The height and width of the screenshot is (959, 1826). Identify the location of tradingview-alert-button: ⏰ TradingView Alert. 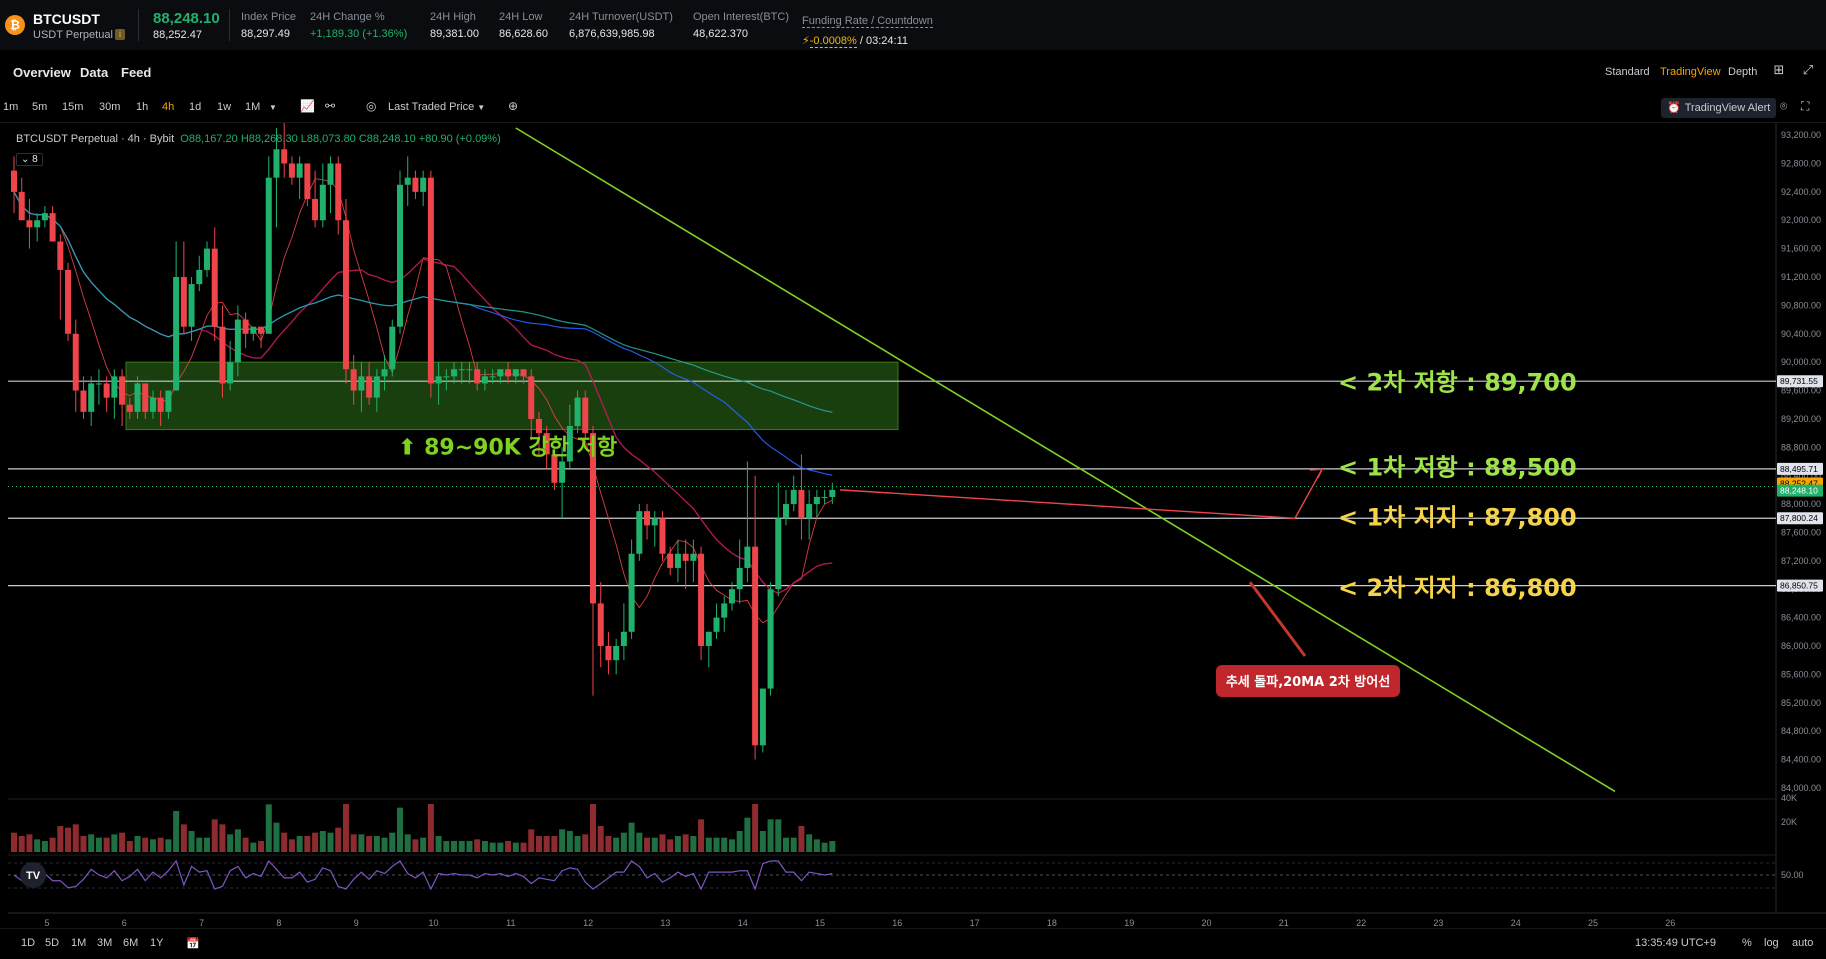
(1719, 108).